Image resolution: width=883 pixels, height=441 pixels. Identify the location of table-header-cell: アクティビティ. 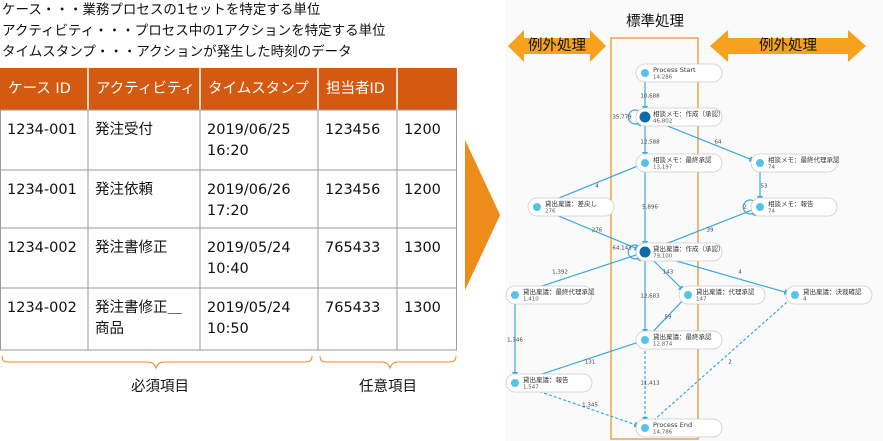
(145, 88).